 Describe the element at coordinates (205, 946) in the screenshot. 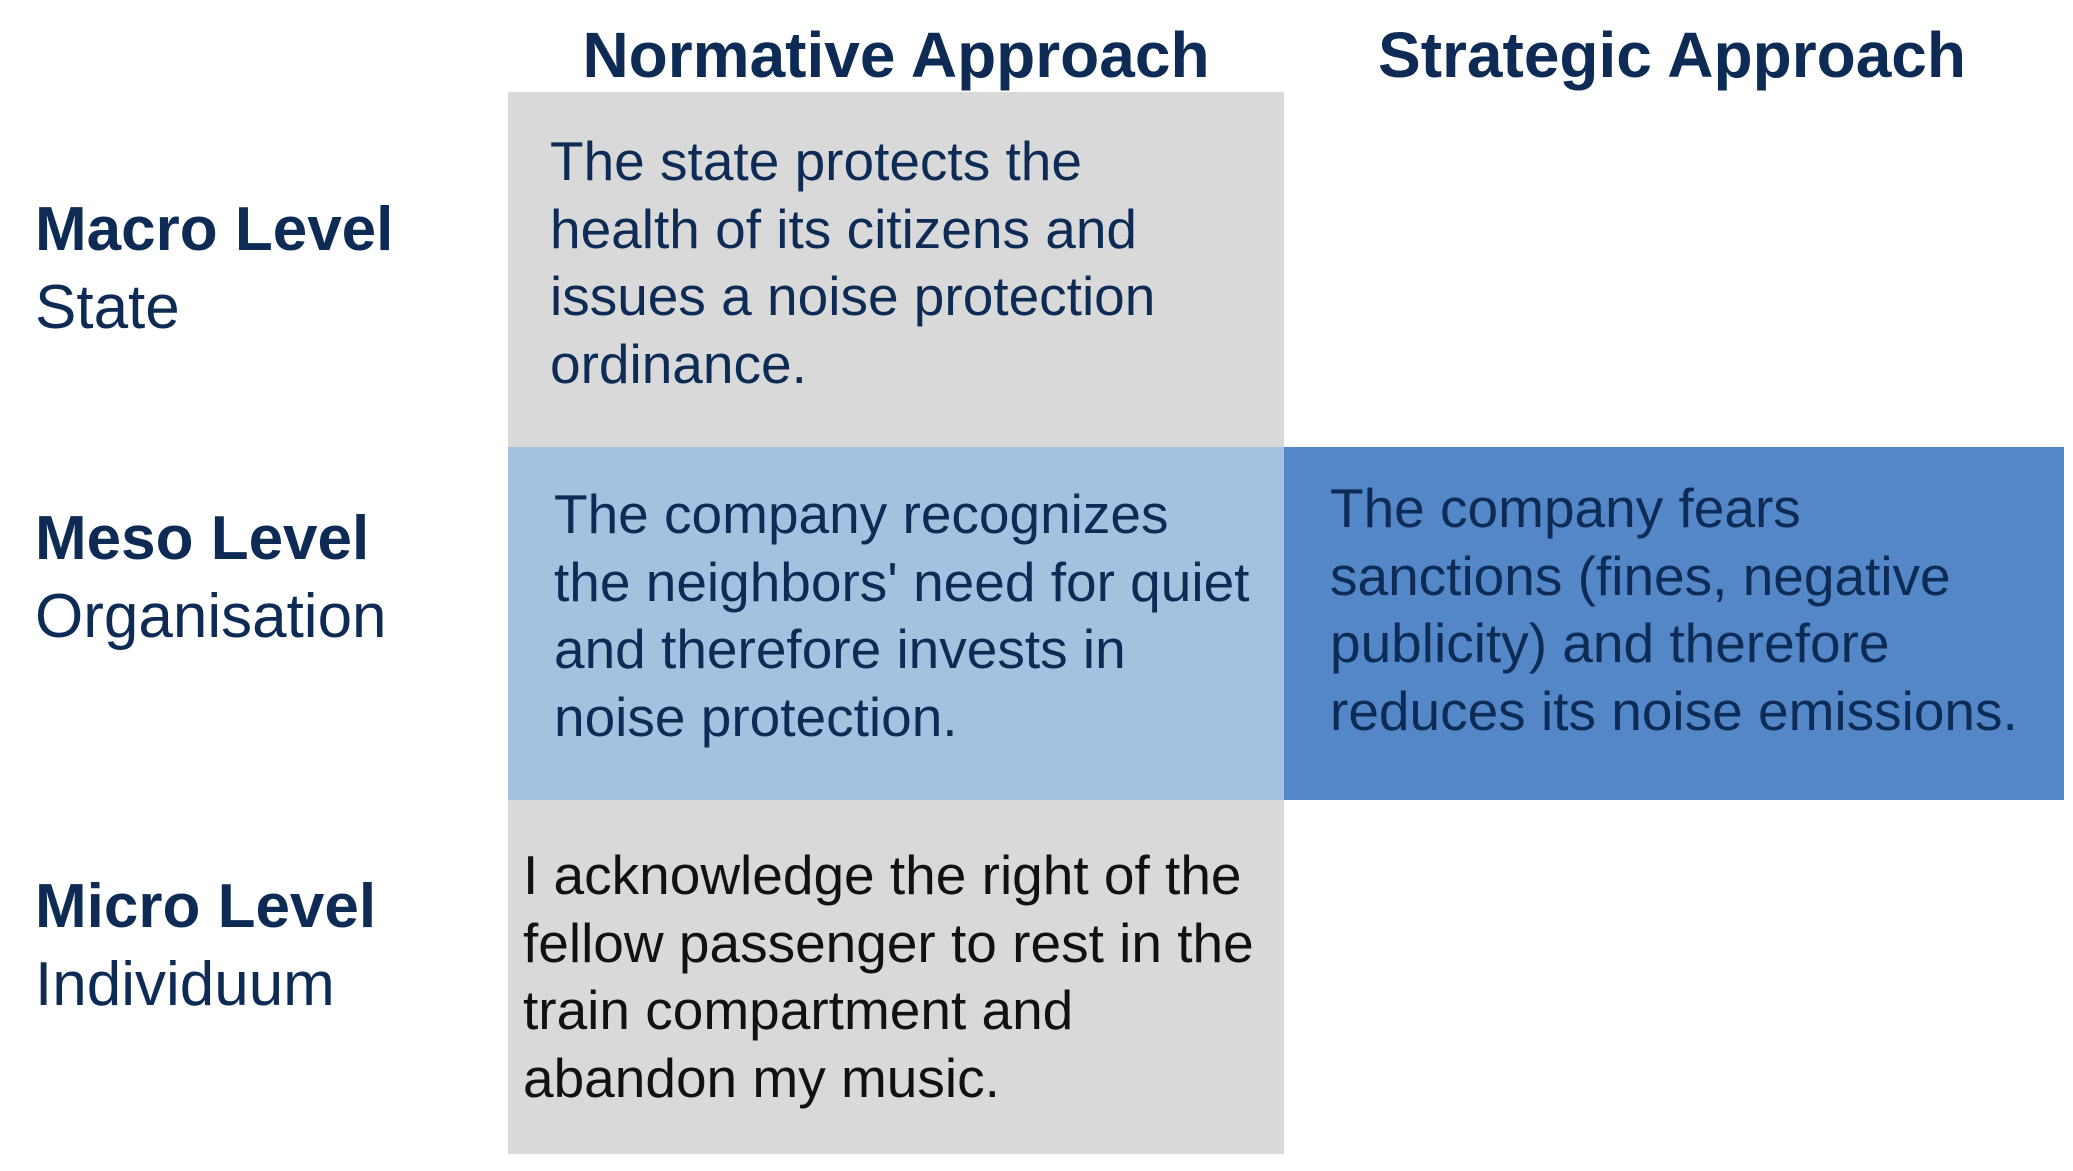

I see `row-label-micro: Micro Level Individuum` at that location.